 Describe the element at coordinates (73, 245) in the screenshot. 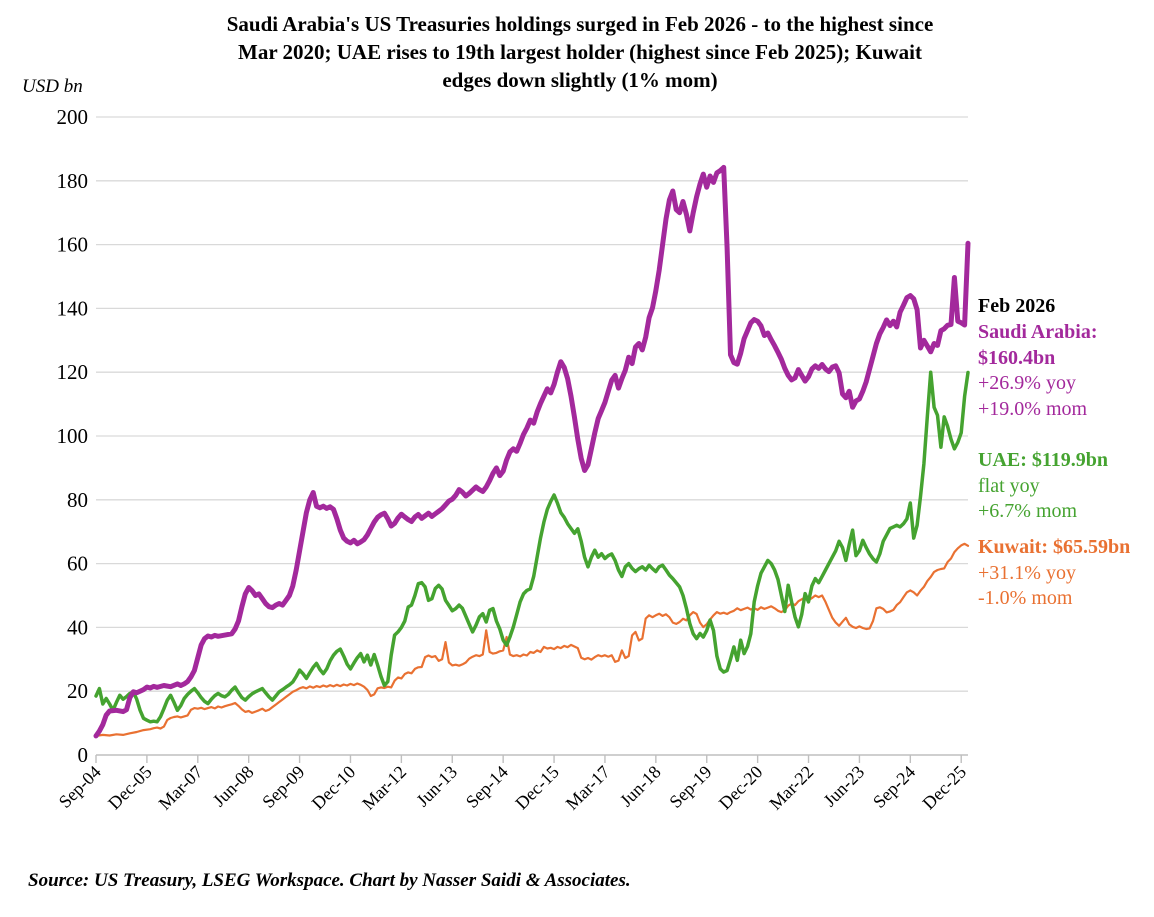

I see `y-axis-tick-label: 160` at that location.